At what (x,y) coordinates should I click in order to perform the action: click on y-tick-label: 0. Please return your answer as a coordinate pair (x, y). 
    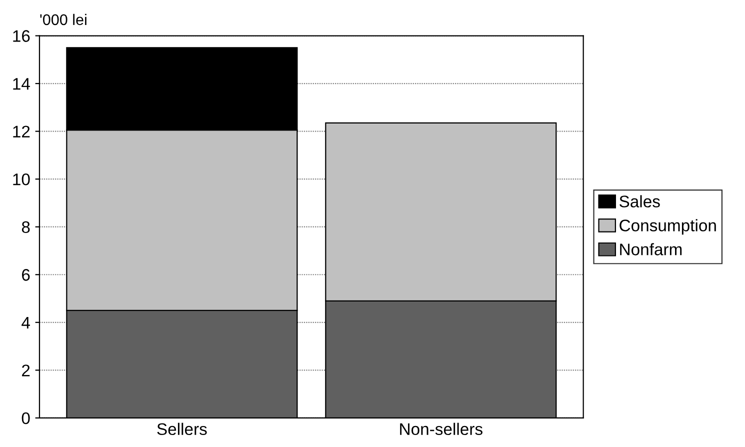
    Looking at the image, I should click on (26, 418).